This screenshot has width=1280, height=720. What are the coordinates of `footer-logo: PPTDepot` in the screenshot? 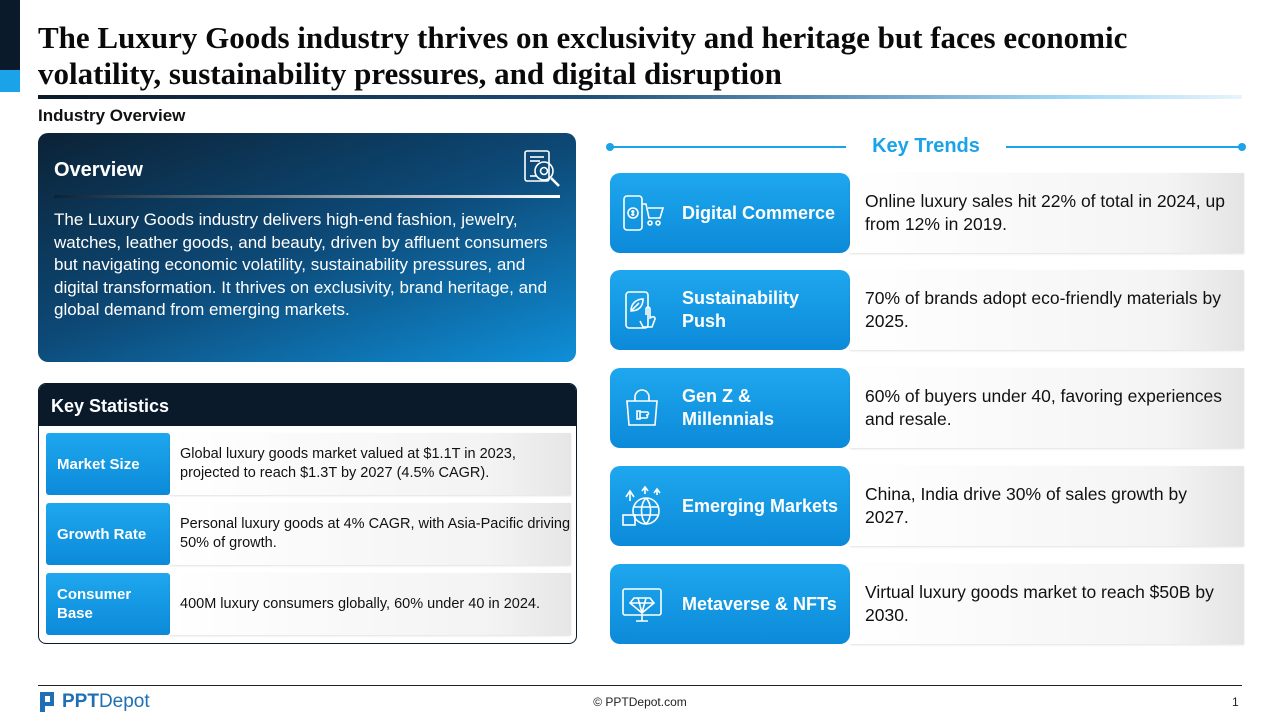 It's located at (94, 702).